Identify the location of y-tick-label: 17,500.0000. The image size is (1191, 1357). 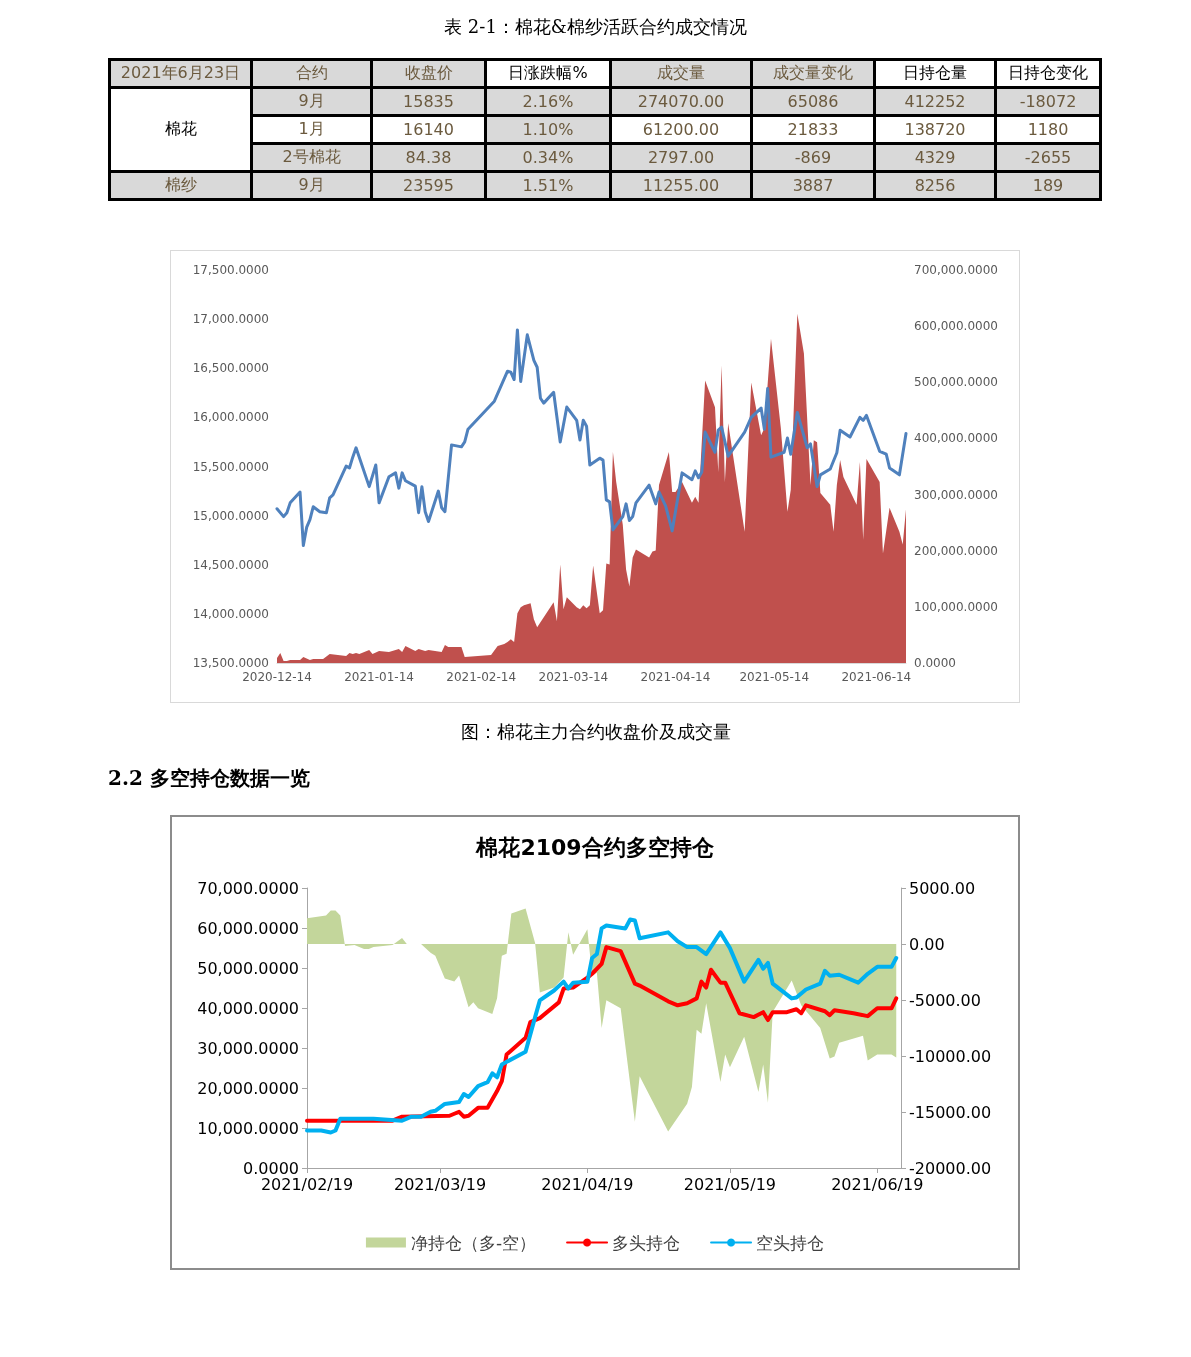
(230, 270).